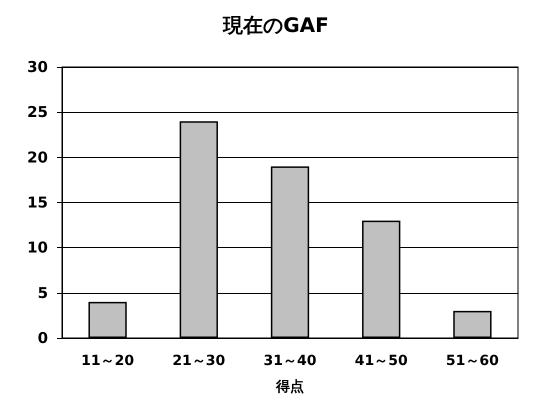 The width and height of the screenshot is (552, 417). Describe the element at coordinates (289, 387) in the screenshot. I see `x-axis-title: 得点` at that location.